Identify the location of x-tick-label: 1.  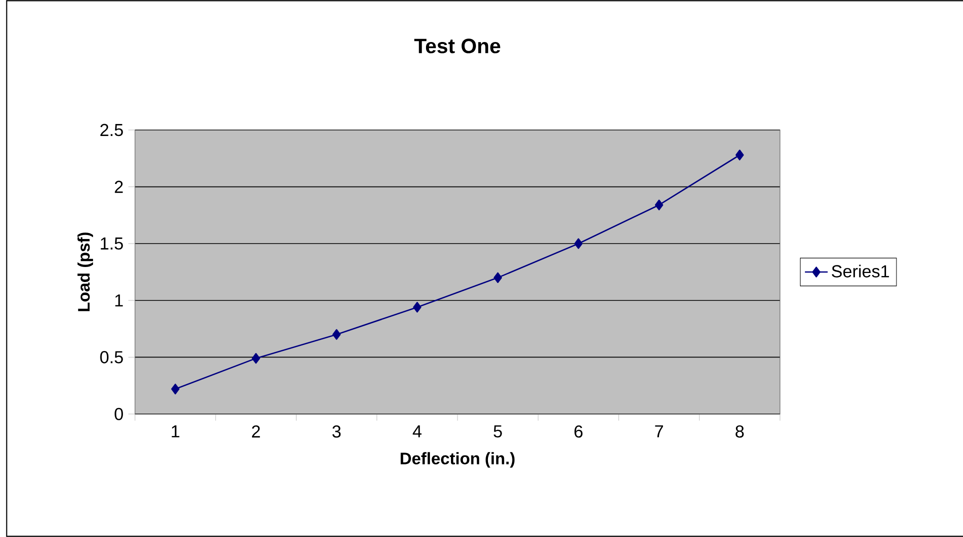
(176, 431).